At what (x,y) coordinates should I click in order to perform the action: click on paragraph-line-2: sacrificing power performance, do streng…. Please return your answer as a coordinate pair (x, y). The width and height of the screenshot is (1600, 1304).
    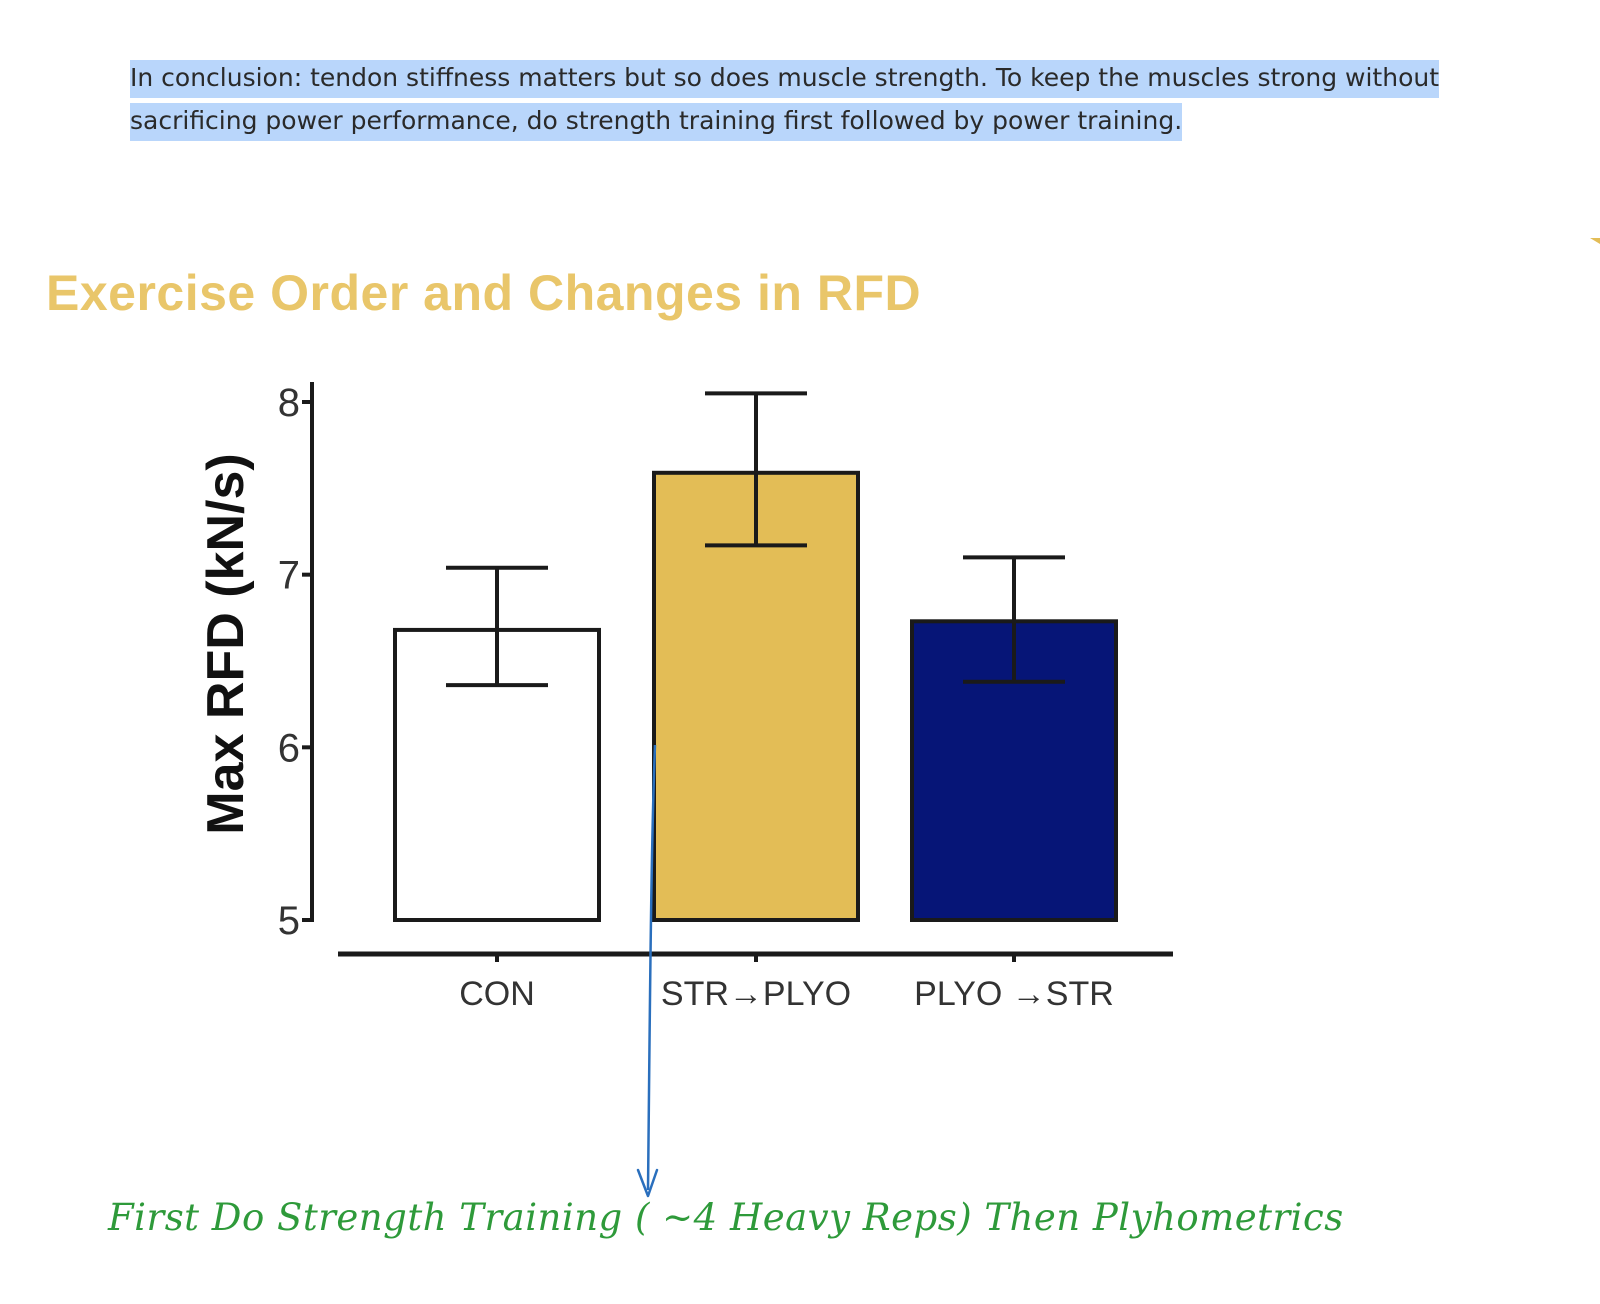
    Looking at the image, I should click on (656, 122).